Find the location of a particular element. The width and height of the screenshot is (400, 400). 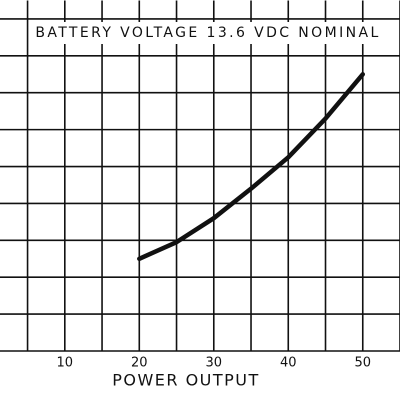

x-tick-label: 50 is located at coordinates (362, 363).